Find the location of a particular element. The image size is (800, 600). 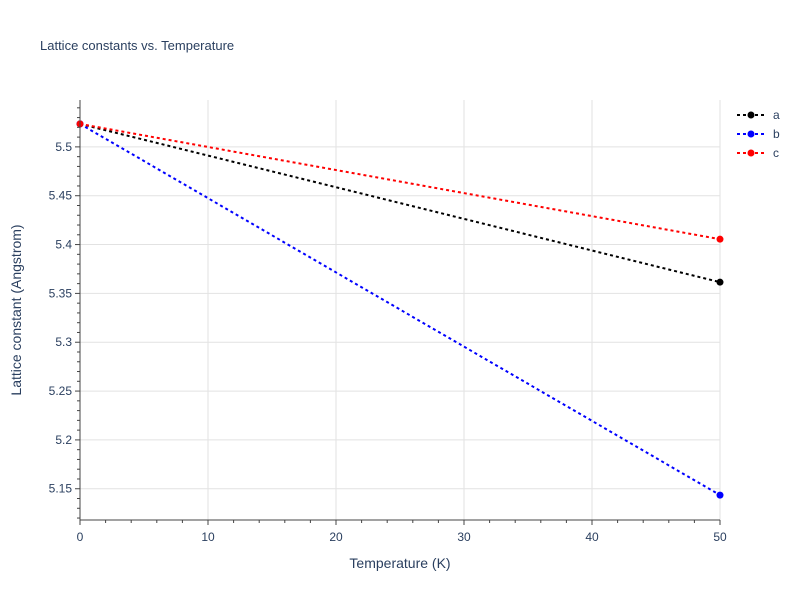

y-tick-label: 5.4 is located at coordinates (63, 245).